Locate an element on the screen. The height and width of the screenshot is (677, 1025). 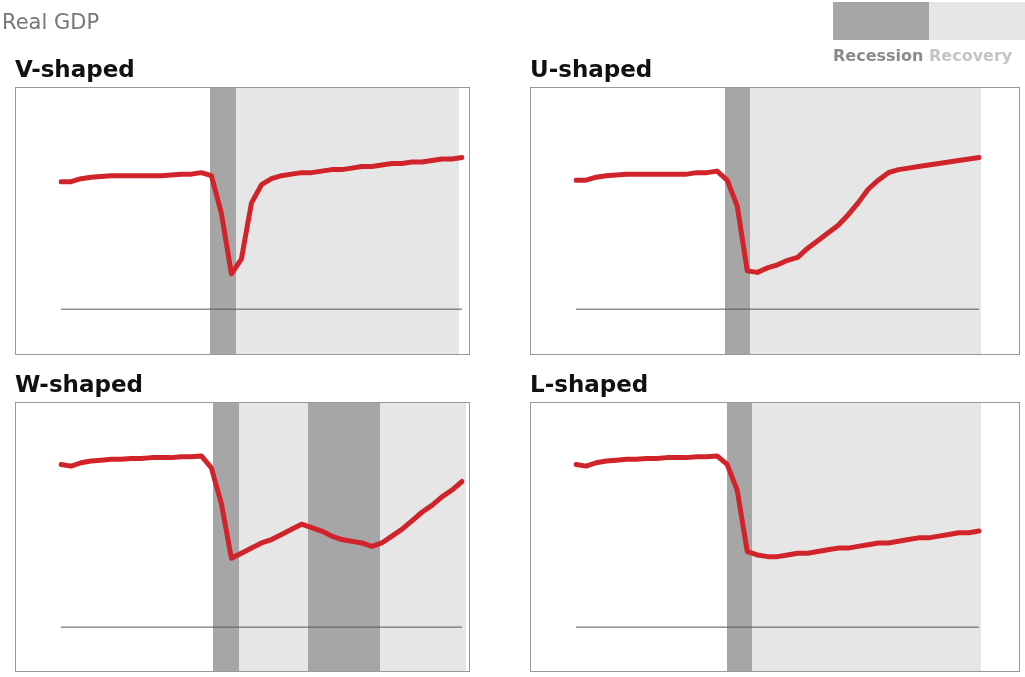
chart-title: W-shaped is located at coordinates (79, 384).